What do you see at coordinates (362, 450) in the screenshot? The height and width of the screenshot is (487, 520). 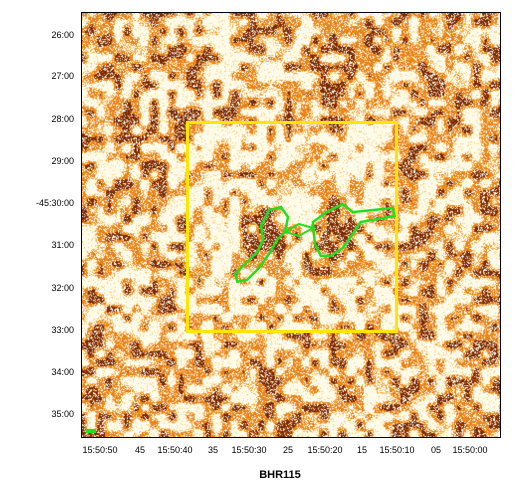 I see `x-tick-label: 15` at bounding box center [362, 450].